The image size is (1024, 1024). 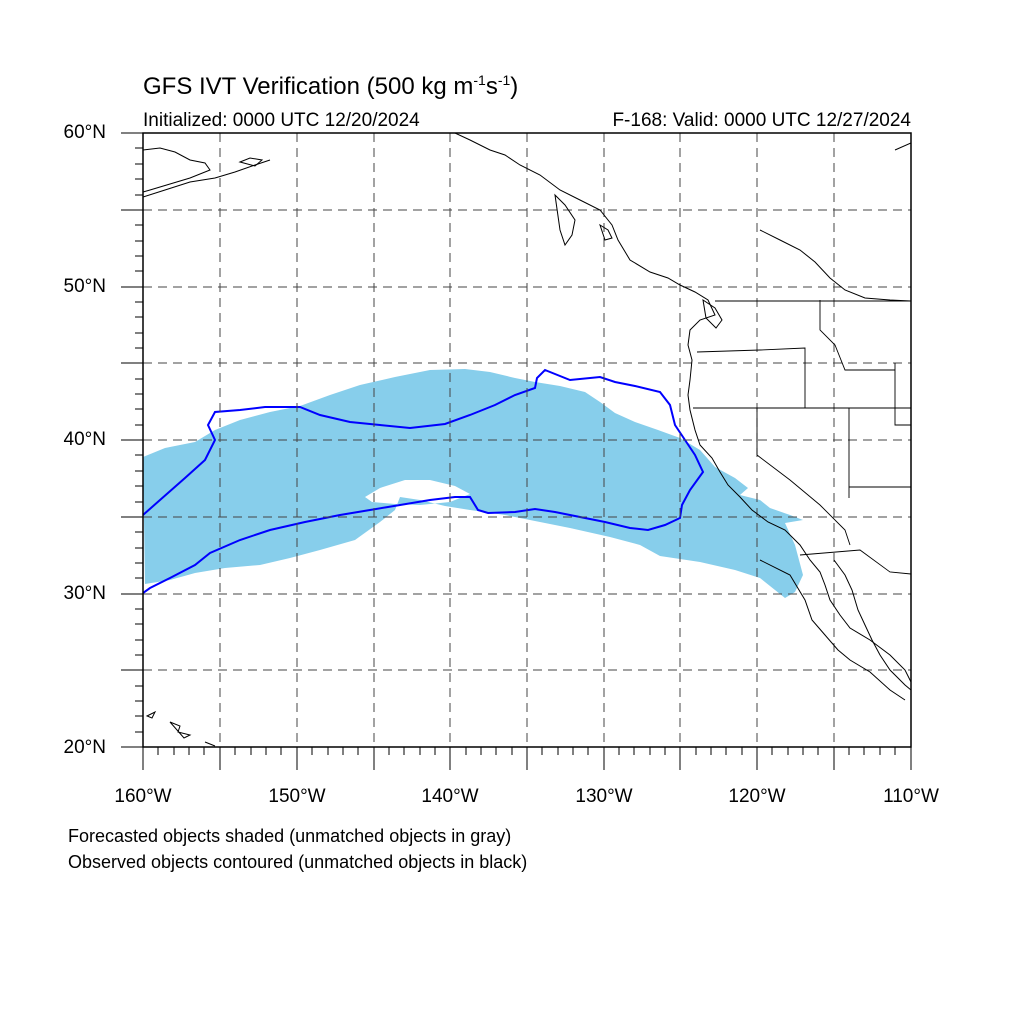 I want to click on forecast-gap, so click(x=641, y=404).